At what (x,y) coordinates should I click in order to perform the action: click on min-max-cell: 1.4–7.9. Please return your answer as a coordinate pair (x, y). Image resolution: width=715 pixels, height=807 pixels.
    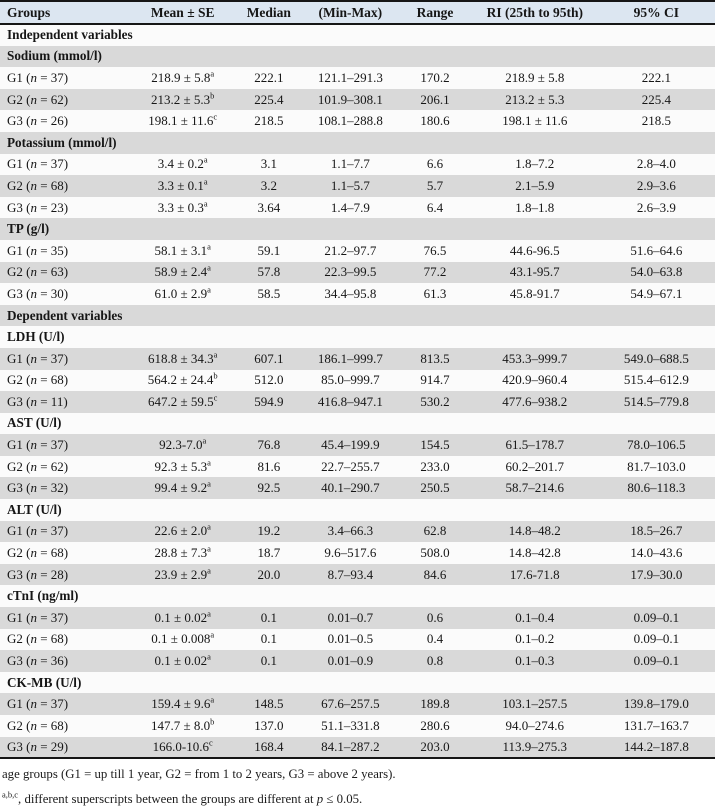
    Looking at the image, I should click on (350, 207).